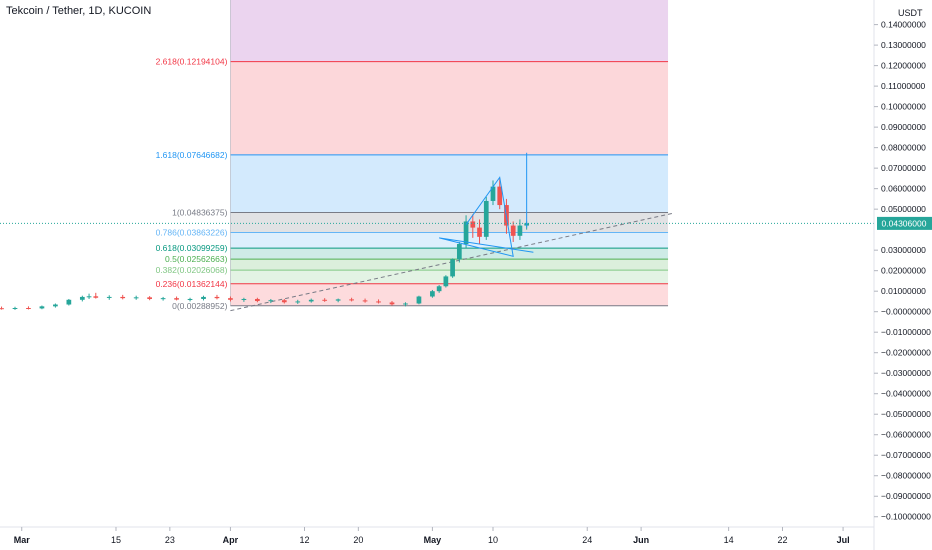 This screenshot has width=932, height=550. What do you see at coordinates (906, 312) in the screenshot?
I see `y-tick-label: −0.00000000` at bounding box center [906, 312].